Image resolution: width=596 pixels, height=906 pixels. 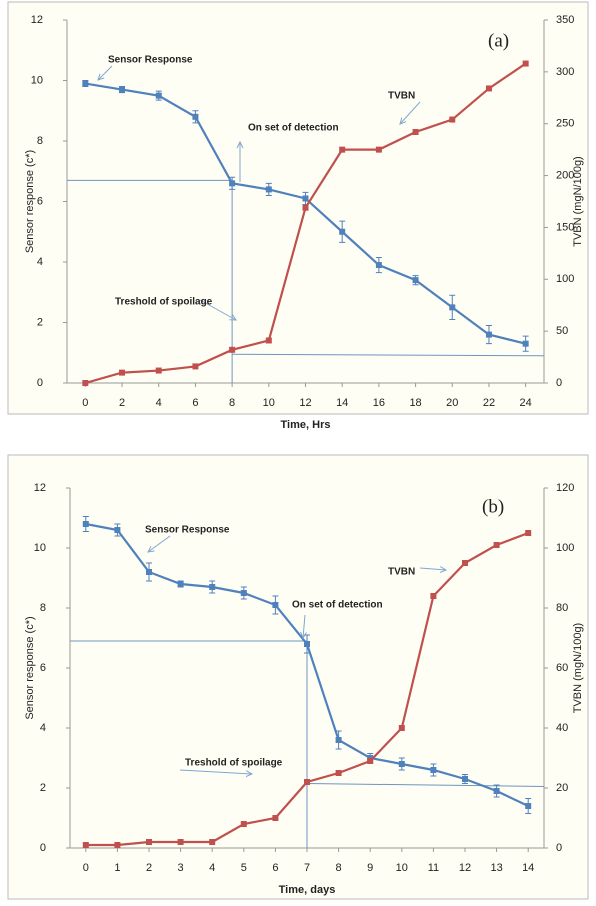 What do you see at coordinates (562, 331) in the screenshot?
I see `y2-tick-label: 50` at bounding box center [562, 331].